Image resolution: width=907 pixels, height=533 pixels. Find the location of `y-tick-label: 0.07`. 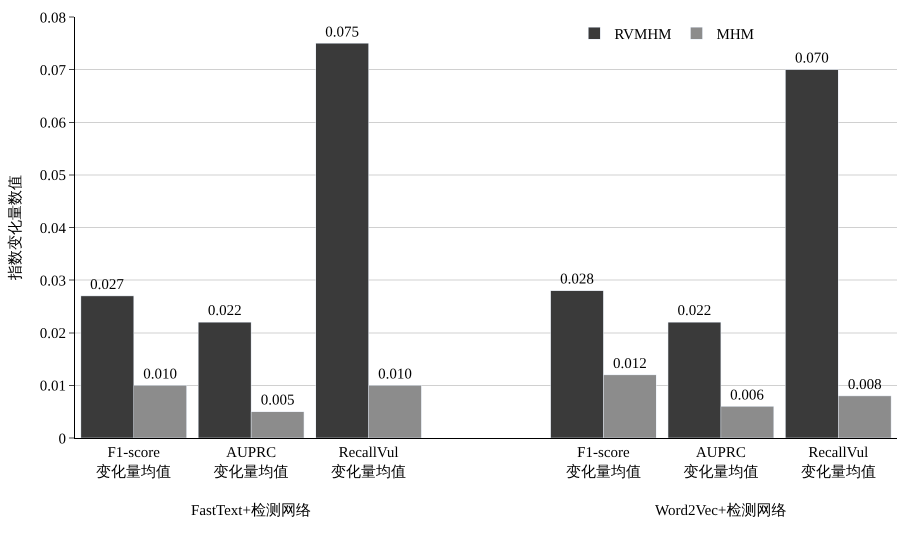

y-tick-label: 0.07 is located at coordinates (53, 70).